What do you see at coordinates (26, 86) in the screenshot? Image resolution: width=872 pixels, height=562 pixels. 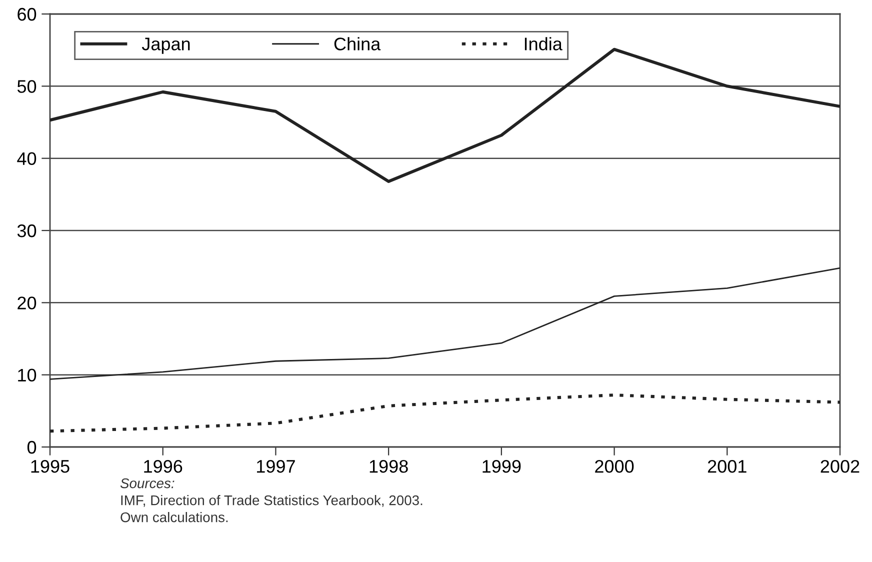 I see `y-tick-label: 50` at bounding box center [26, 86].